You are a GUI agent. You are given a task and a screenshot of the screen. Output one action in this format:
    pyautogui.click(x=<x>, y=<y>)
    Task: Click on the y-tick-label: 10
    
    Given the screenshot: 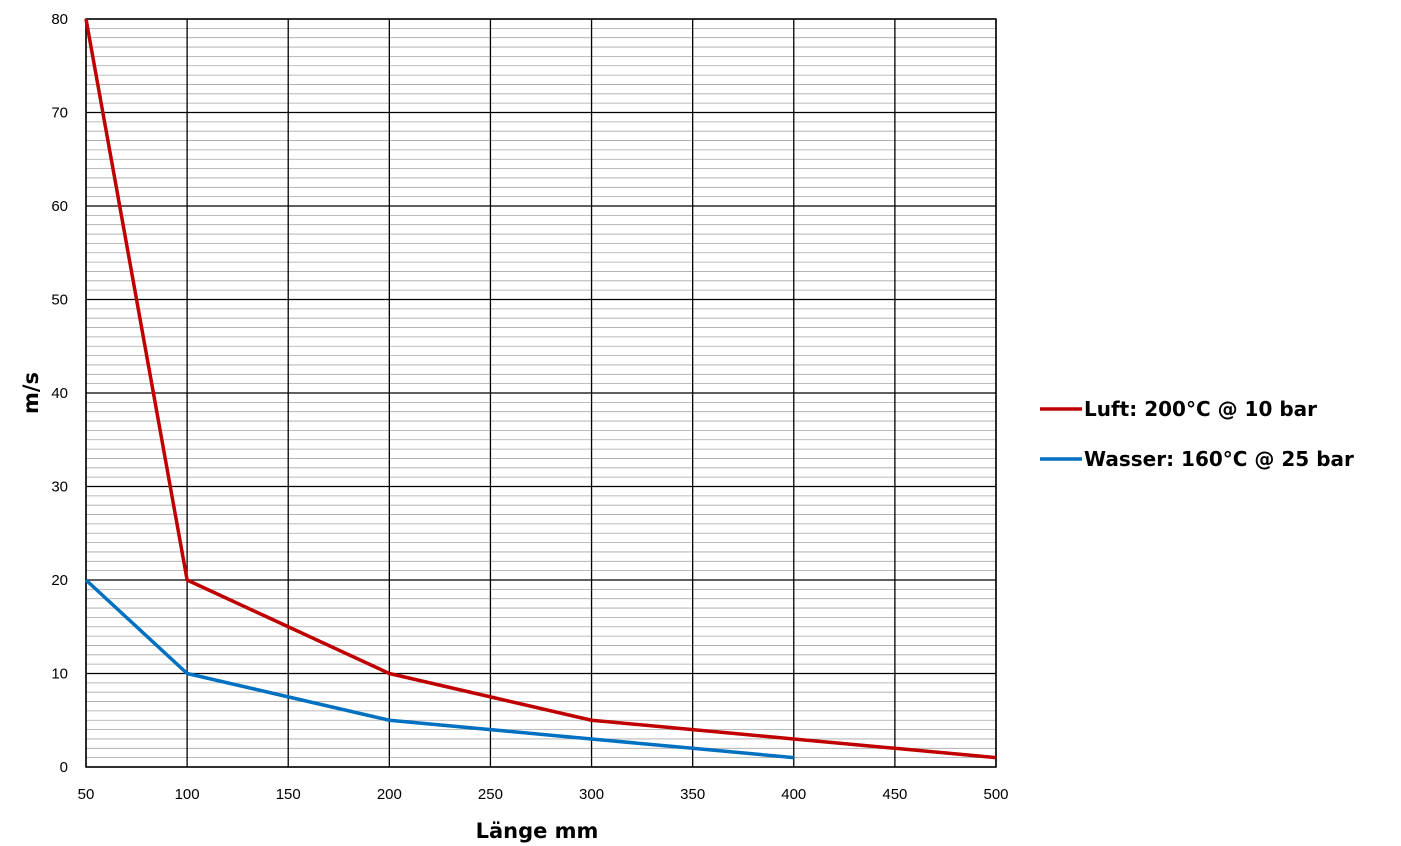 What is the action you would take?
    pyautogui.click(x=59, y=674)
    